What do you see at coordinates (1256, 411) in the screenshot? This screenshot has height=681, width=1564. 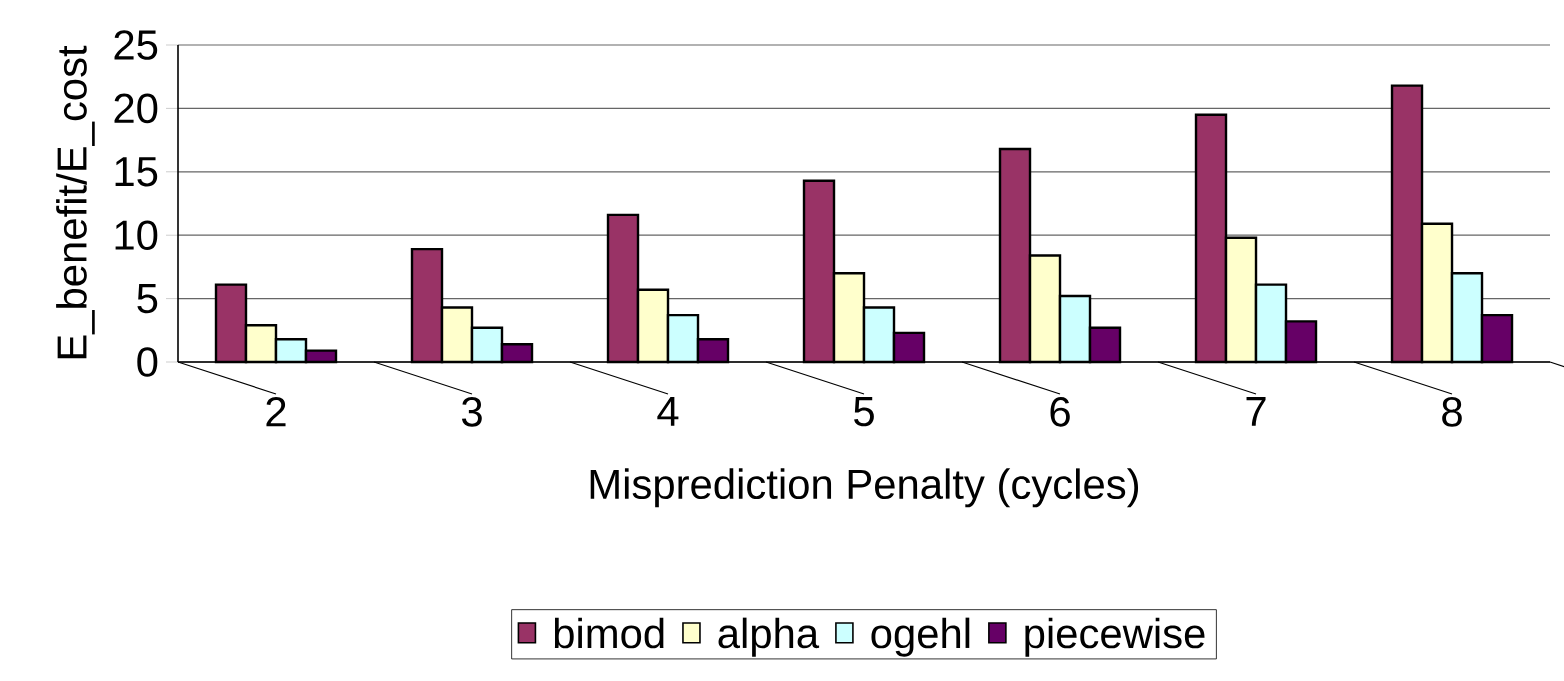 I see `x-tick-label: 7` at bounding box center [1256, 411].